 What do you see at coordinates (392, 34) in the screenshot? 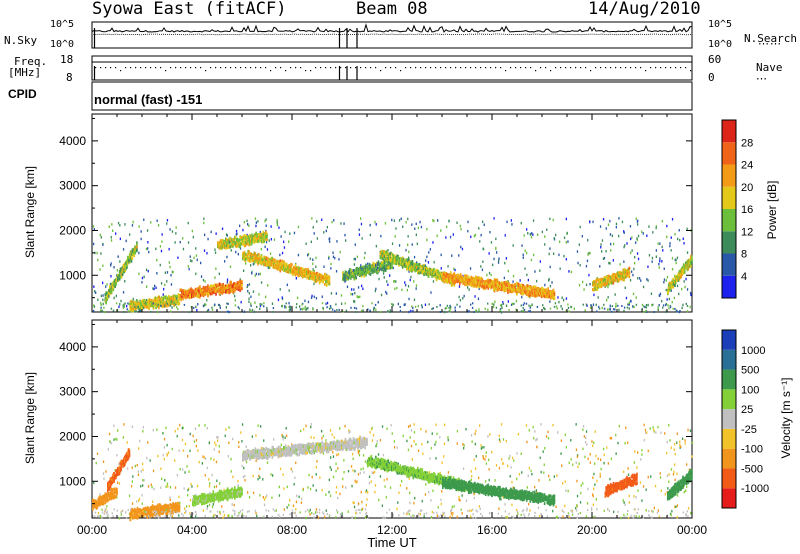
I see `nsearch-trace` at bounding box center [392, 34].